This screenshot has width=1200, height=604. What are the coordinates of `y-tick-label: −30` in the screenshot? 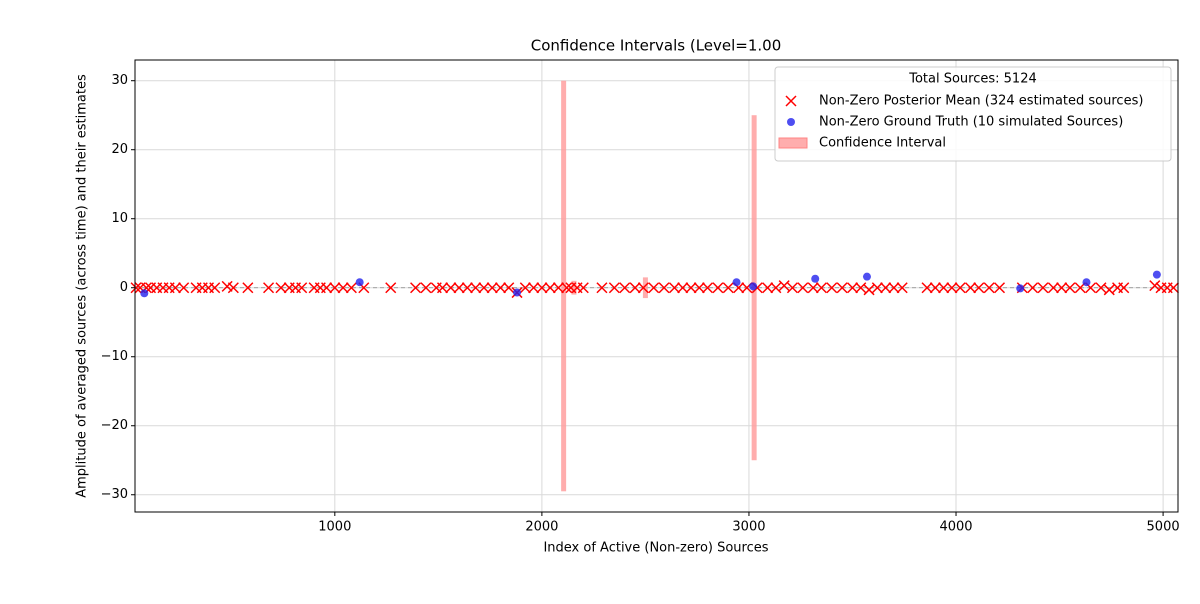 It's located at (114, 494).